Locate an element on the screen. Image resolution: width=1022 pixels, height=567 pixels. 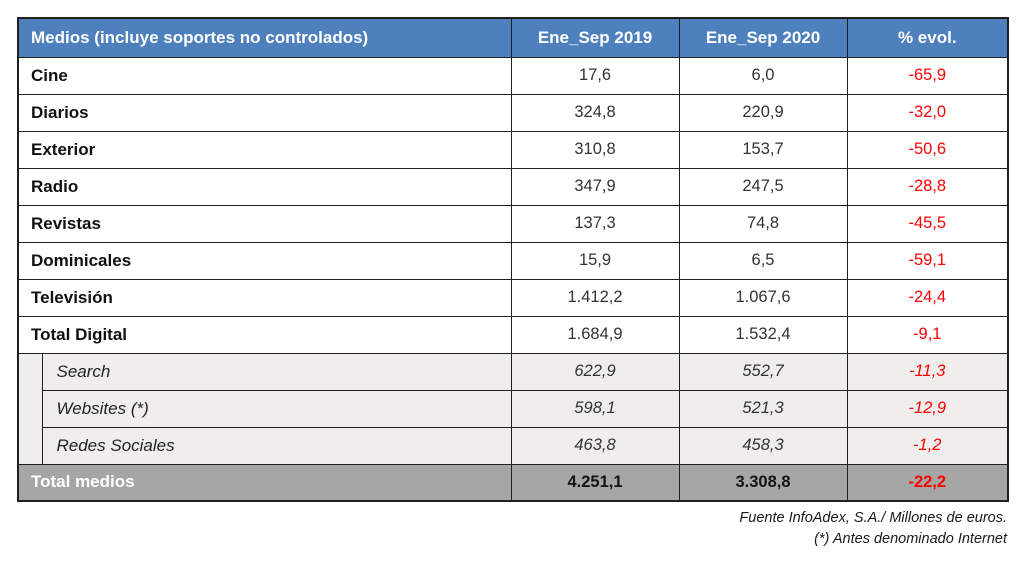
media-label-cell: Cine is located at coordinates (264, 75).